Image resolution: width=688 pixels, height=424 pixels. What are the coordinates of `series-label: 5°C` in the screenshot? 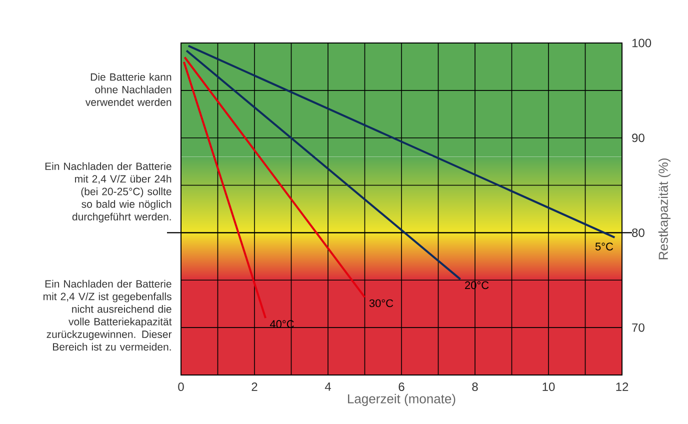 It's located at (604, 246).